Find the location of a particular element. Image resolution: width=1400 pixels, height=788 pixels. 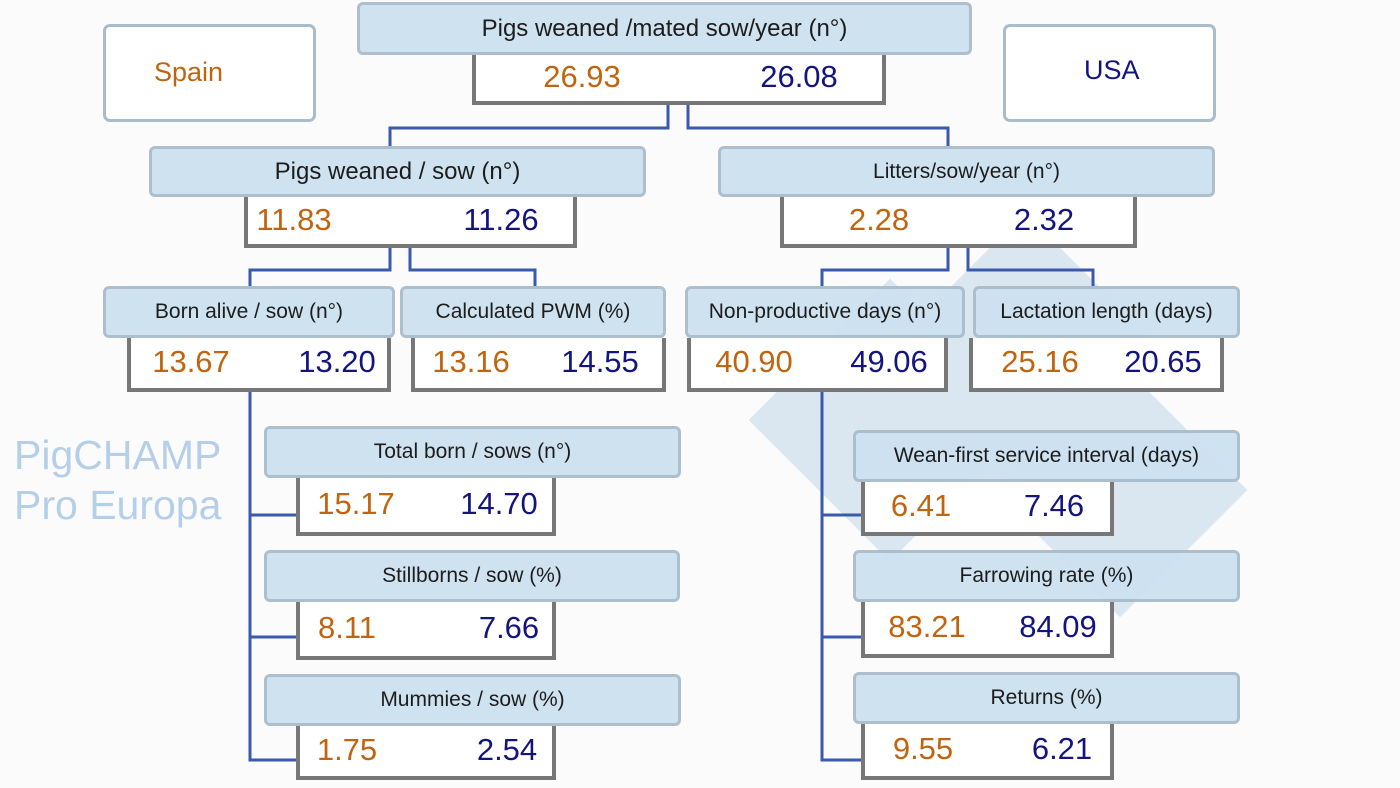

usa-value: 14.70 is located at coordinates (499, 503).